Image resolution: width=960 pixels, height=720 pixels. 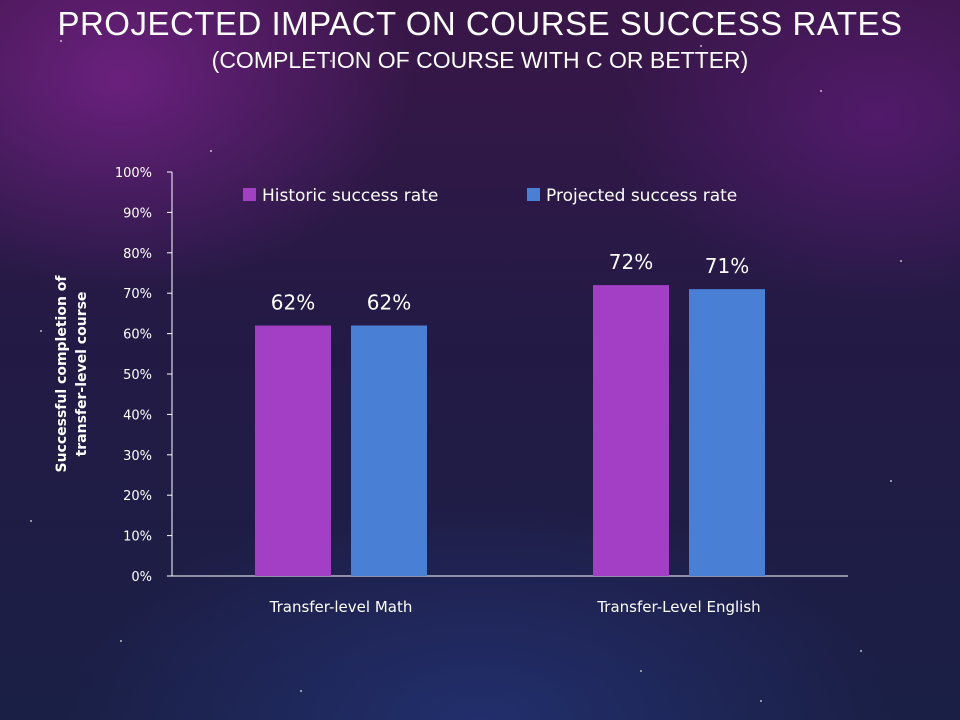 I want to click on legend-swatch-projected, so click(x=533, y=194).